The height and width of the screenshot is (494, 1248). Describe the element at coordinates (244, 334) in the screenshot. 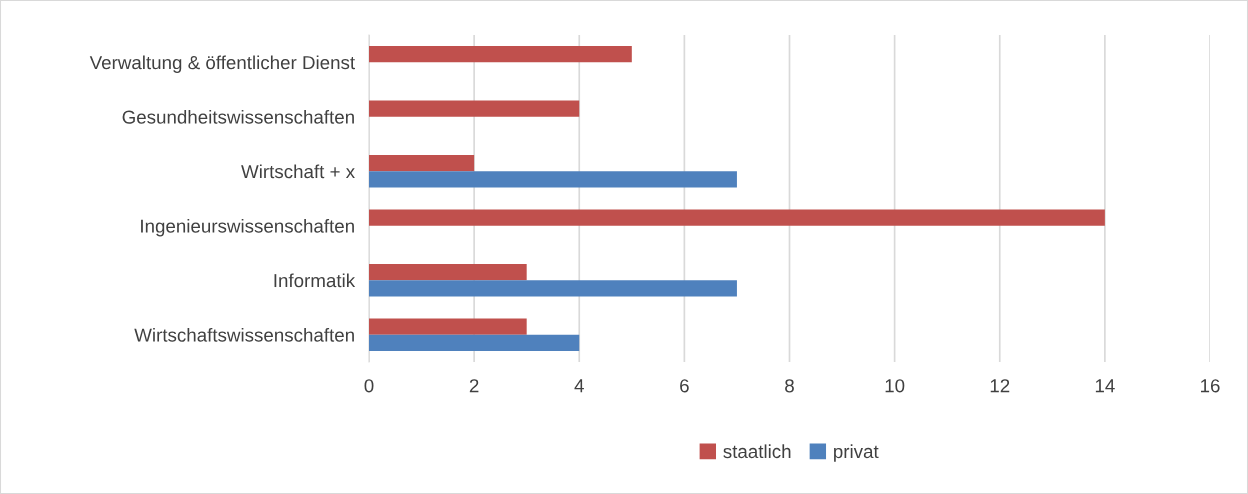

I see `y-tick-label: Wirtschaftswissenschaften` at that location.